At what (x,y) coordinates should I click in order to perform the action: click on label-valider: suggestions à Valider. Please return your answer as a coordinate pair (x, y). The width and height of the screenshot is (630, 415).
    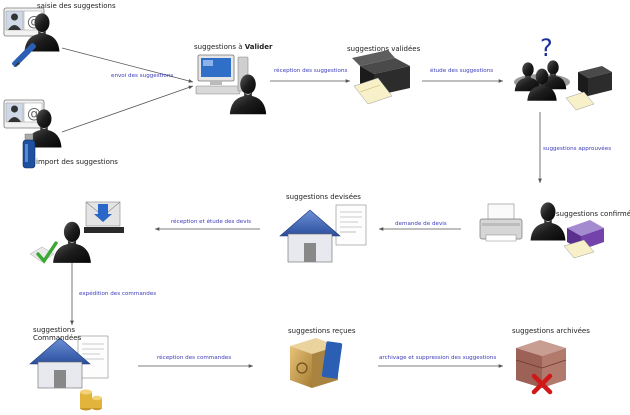
    Looking at the image, I should click on (233, 47).